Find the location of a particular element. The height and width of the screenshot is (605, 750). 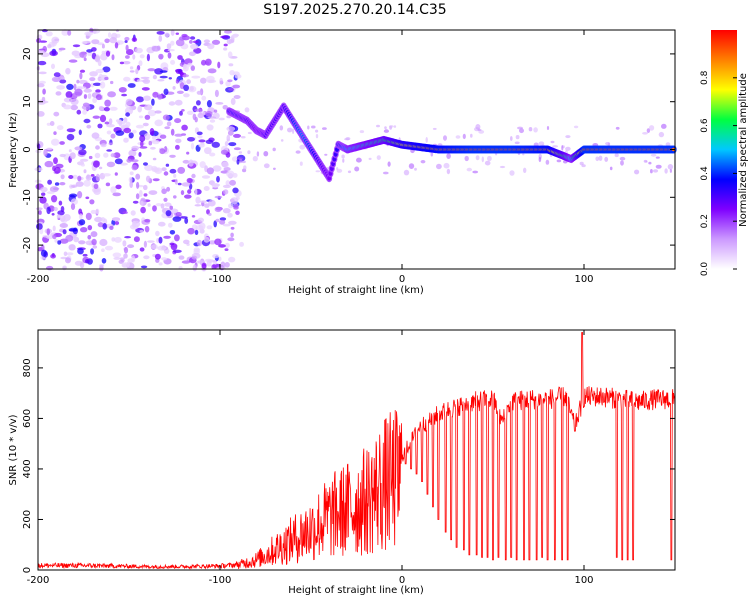

y-tick-label: 10 is located at coordinates (27, 101).